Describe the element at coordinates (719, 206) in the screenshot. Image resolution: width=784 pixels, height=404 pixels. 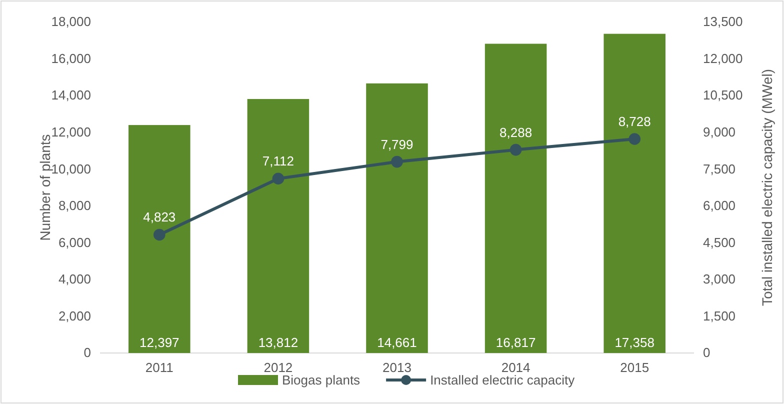
I see `y2-tick-label: 6,000` at that location.